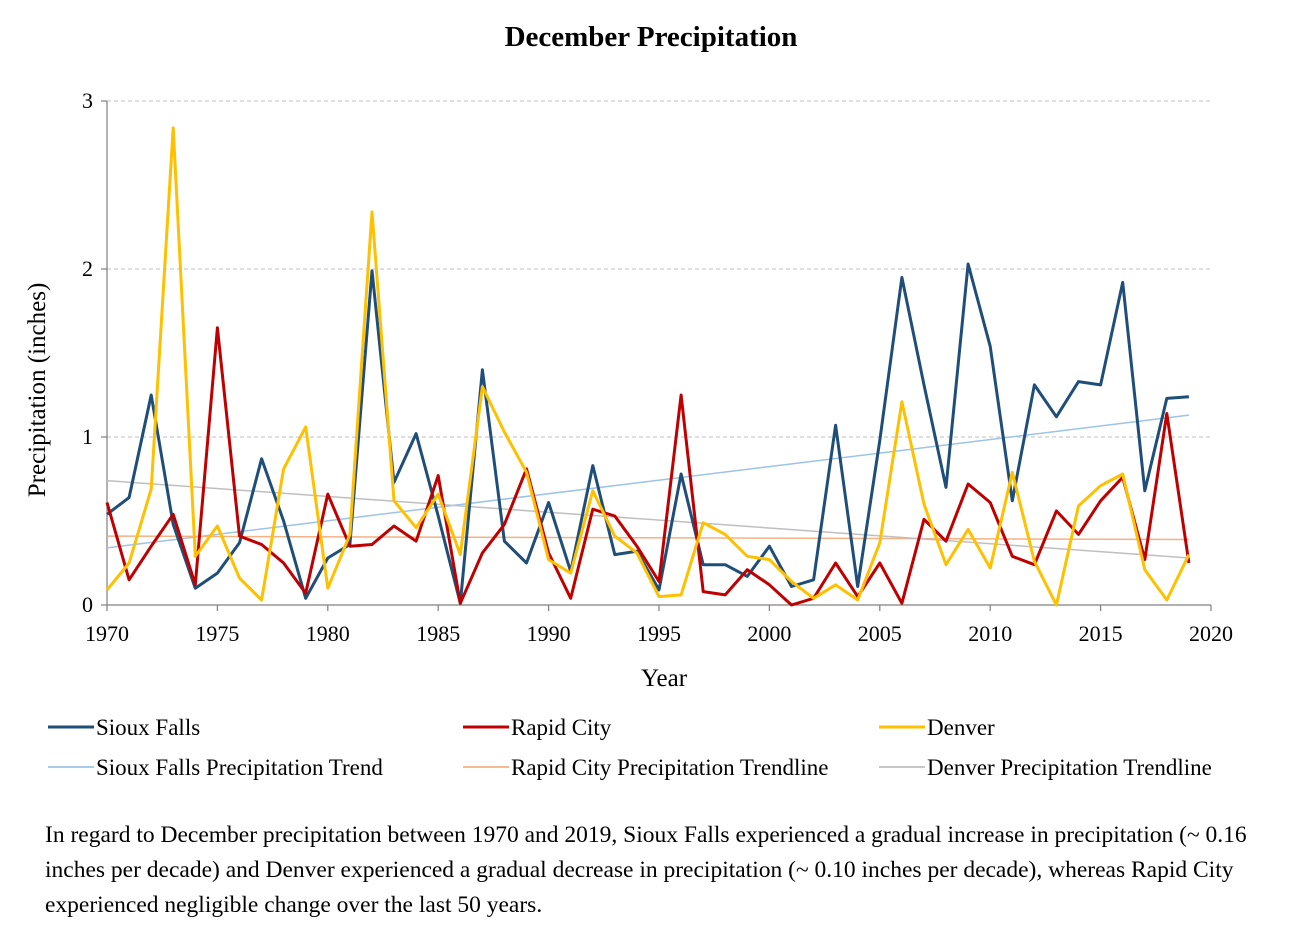 This screenshot has width=1302, height=939. I want to click on legend-item: Sioux Falls, so click(124, 727).